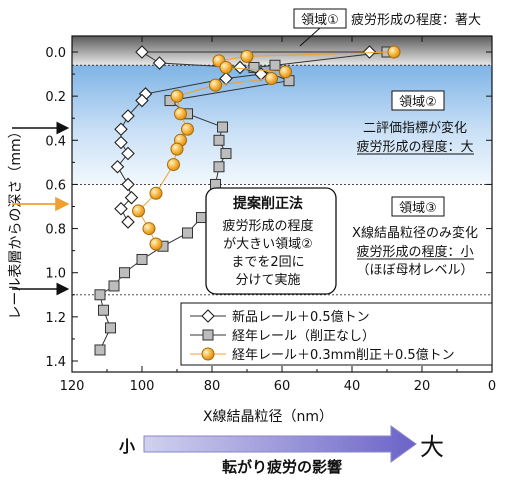  What do you see at coordinates (280, 444) in the screenshot?
I see `fatigue-arrow-shape` at bounding box center [280, 444].